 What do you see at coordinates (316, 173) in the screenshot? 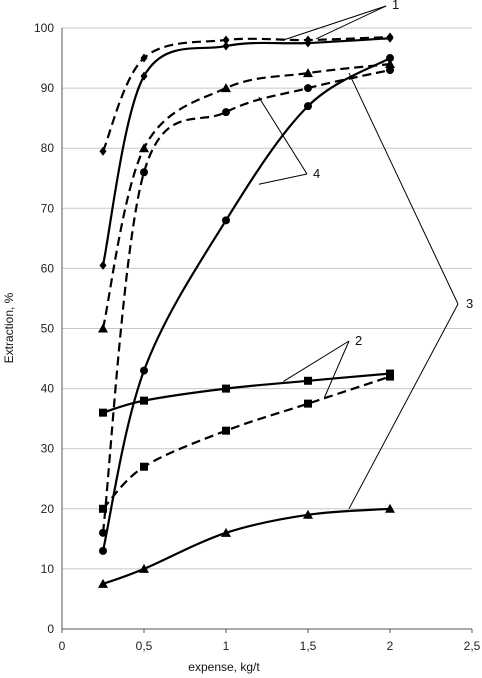
I see `callout-label-4: 4` at bounding box center [316, 173].